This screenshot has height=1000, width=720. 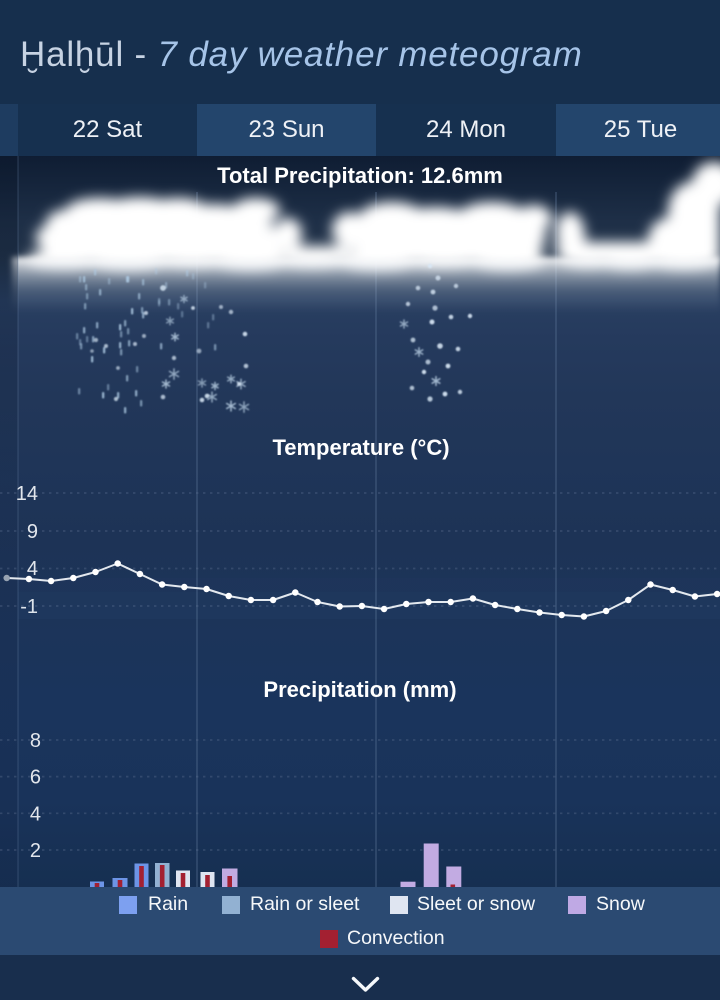 What do you see at coordinates (27, 494) in the screenshot?
I see `svg-text: 14` at bounding box center [27, 494].